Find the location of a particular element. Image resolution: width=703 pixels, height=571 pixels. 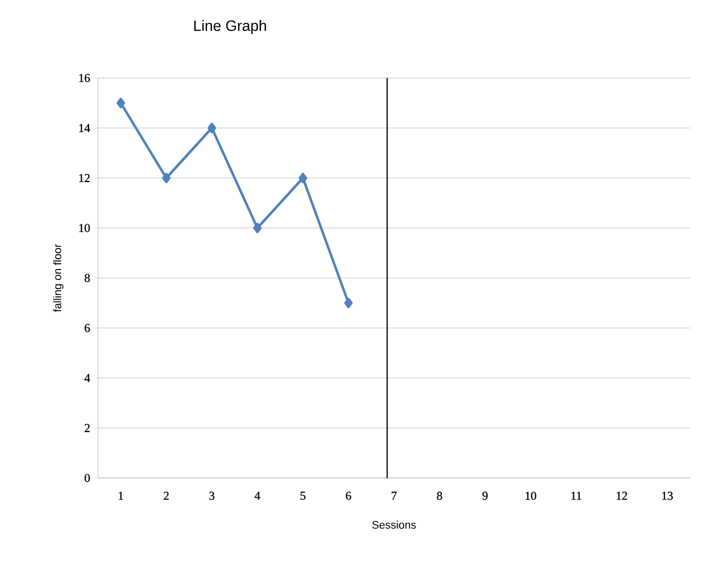

chart-title: Line Graph is located at coordinates (230, 27).